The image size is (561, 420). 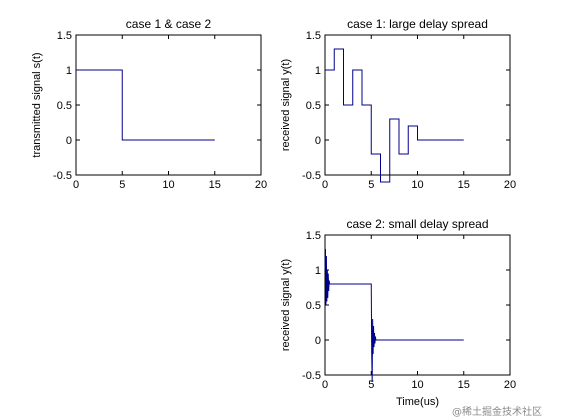 I want to click on chart-title: case 1 & case 2, so click(x=169, y=24).